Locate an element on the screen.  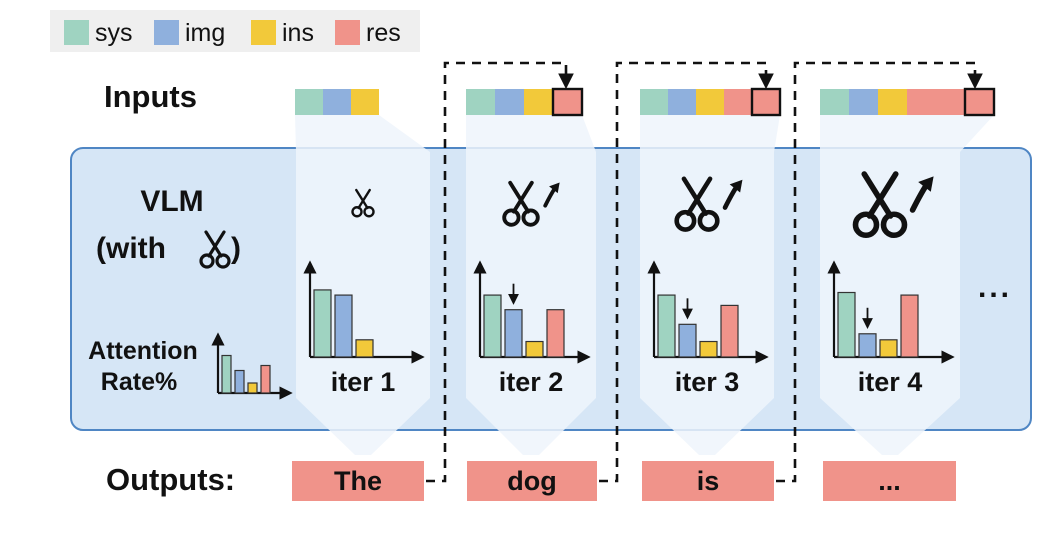
legend-label-img: img is located at coordinates (205, 33).